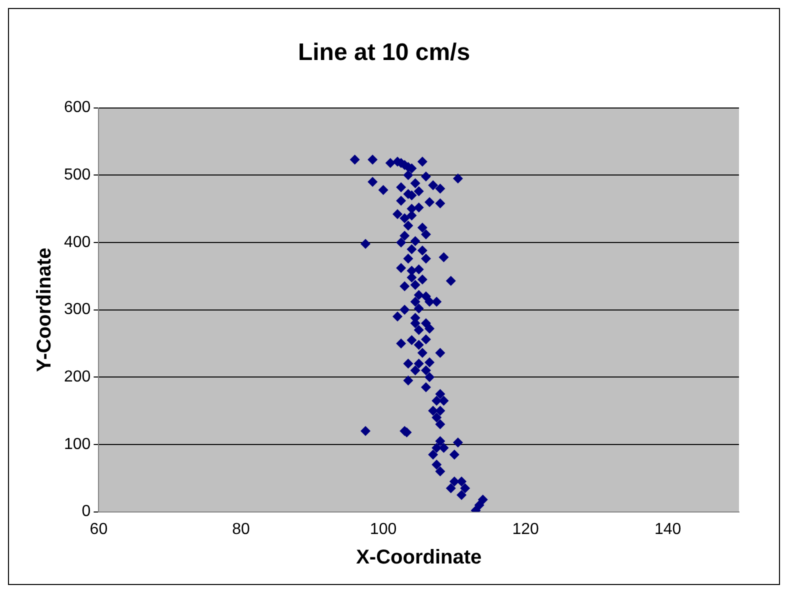 The image size is (790, 595). Describe the element at coordinates (77, 444) in the screenshot. I see `y-tick-label: 100` at that location.